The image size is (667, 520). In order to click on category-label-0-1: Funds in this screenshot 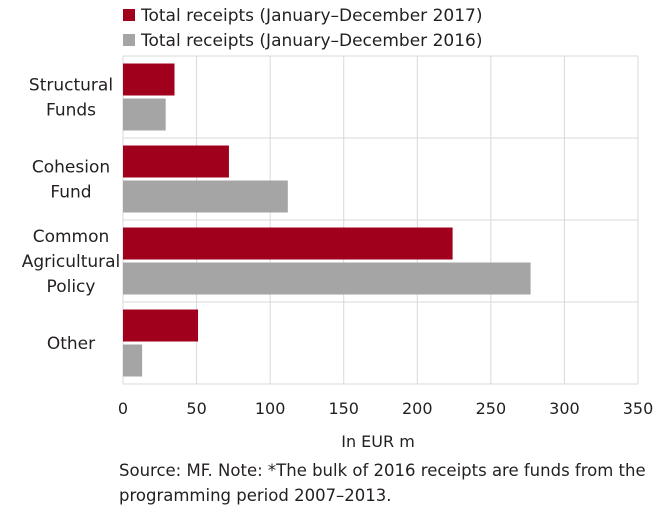, I will do `click(71, 111)`.